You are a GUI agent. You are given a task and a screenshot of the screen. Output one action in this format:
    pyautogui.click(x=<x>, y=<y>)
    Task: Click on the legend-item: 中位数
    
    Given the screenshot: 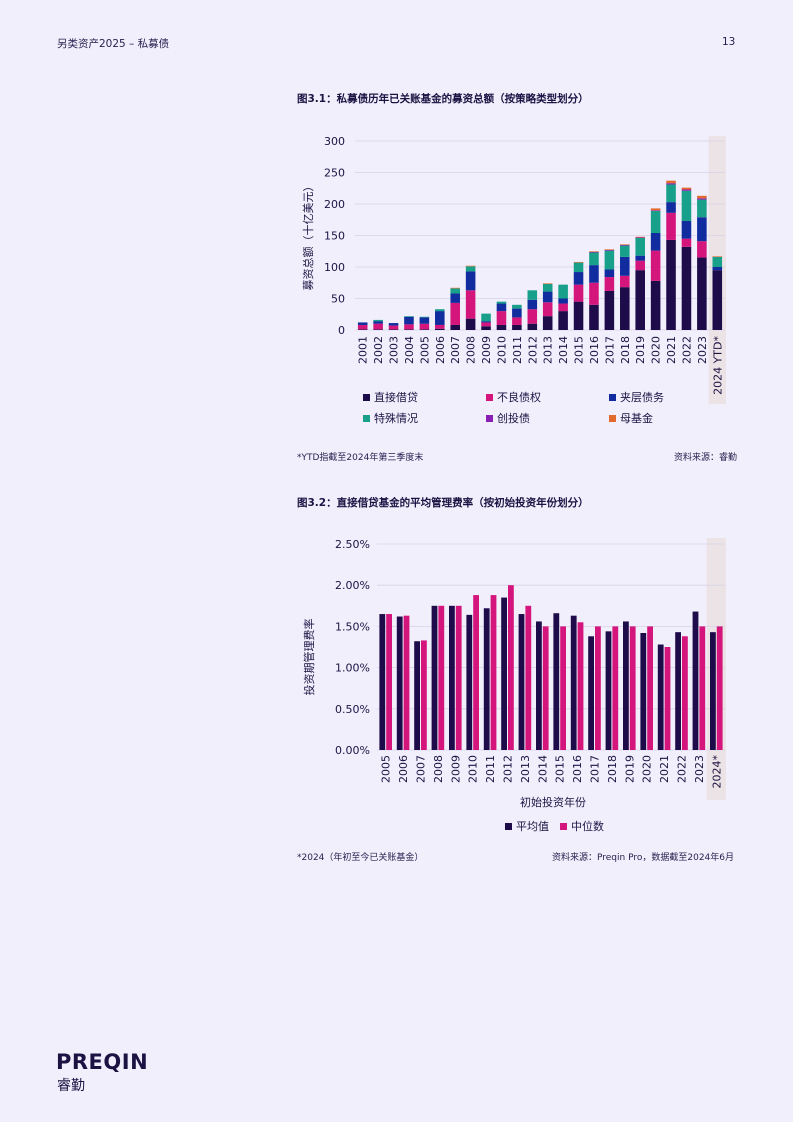 What is the action you would take?
    pyautogui.click(x=582, y=826)
    